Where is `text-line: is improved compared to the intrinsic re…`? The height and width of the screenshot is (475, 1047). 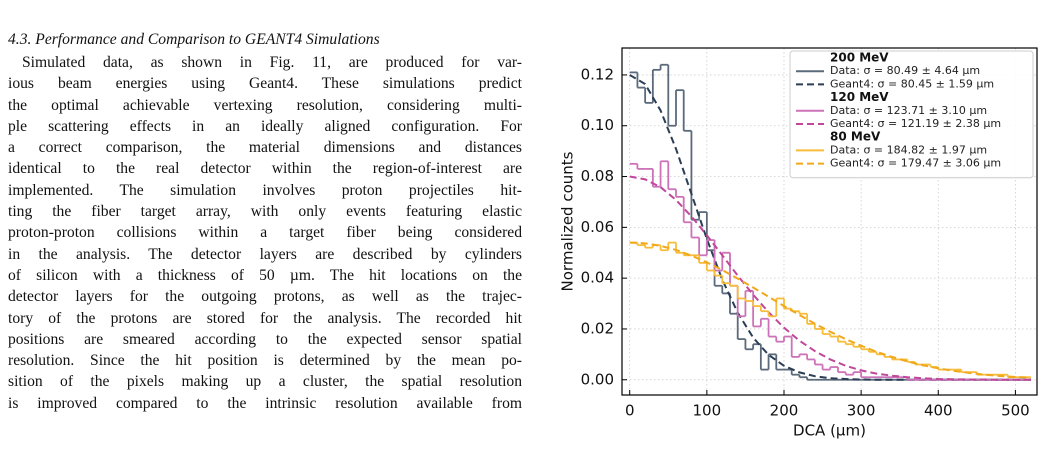 text-line: is improved compared to the intrinsic re… is located at coordinates (265, 403).